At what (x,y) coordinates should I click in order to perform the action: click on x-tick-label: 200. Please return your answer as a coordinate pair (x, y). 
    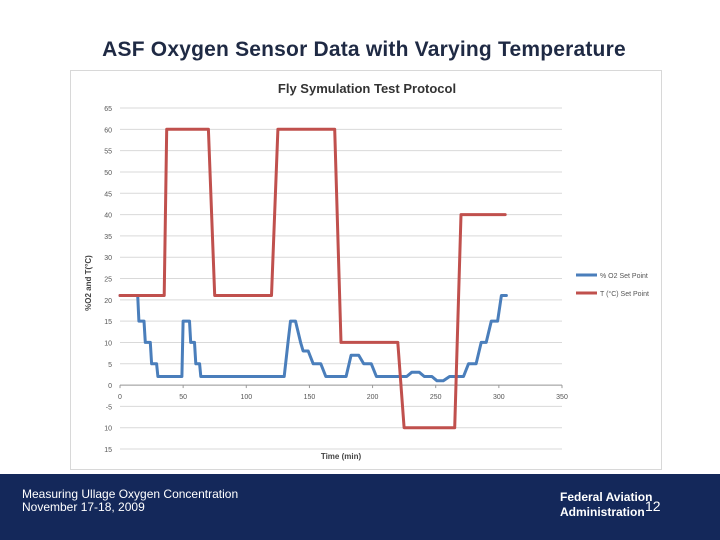
    Looking at the image, I should click on (373, 397).